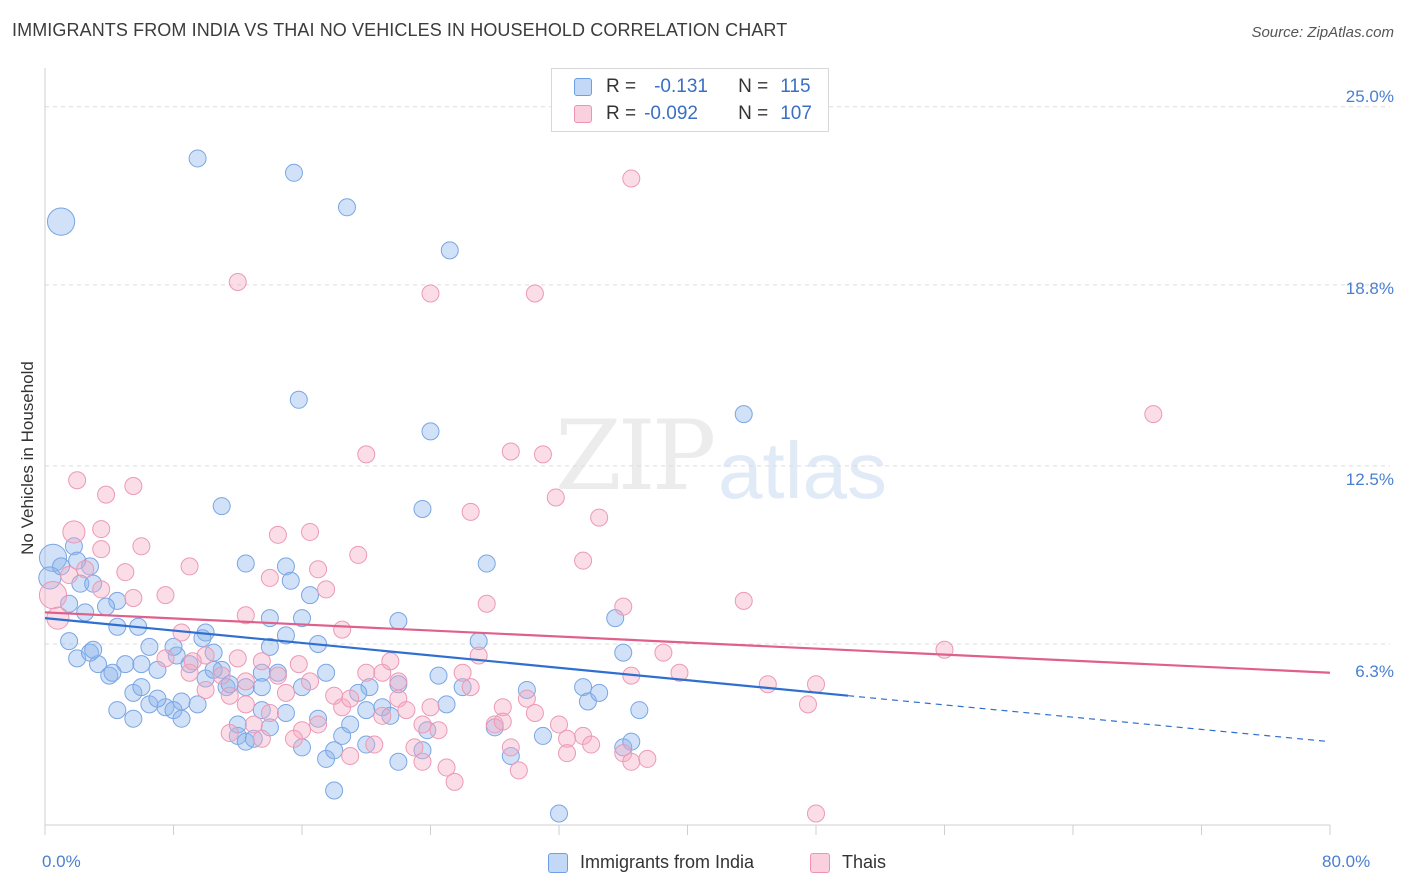  Describe the element at coordinates (1322, 32) in the screenshot. I see `source-label: Source: ZipAtlas.com` at that location.